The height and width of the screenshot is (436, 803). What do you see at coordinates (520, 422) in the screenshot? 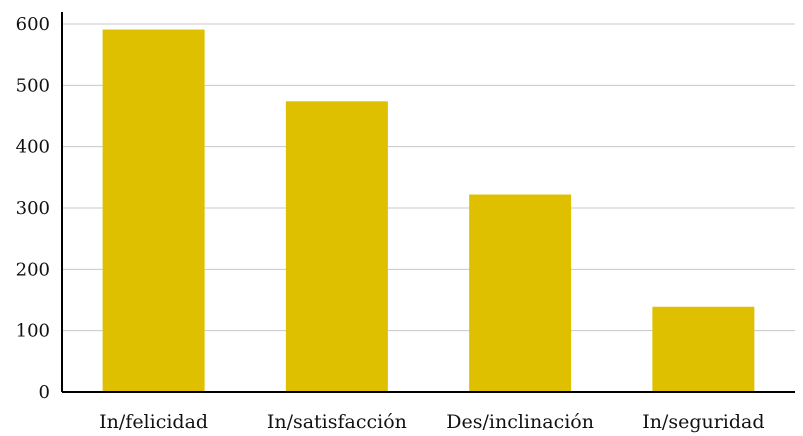
I see `x-category-label: Des/inclinación` at bounding box center [520, 422].